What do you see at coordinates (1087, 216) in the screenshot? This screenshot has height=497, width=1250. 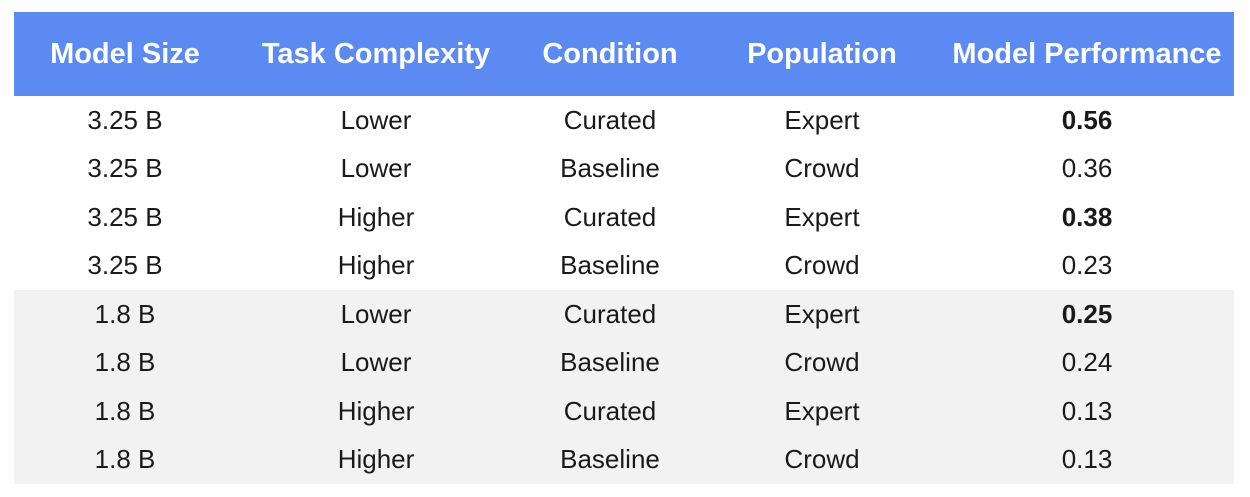 I see `performance-cell: 0.38` at bounding box center [1087, 216].